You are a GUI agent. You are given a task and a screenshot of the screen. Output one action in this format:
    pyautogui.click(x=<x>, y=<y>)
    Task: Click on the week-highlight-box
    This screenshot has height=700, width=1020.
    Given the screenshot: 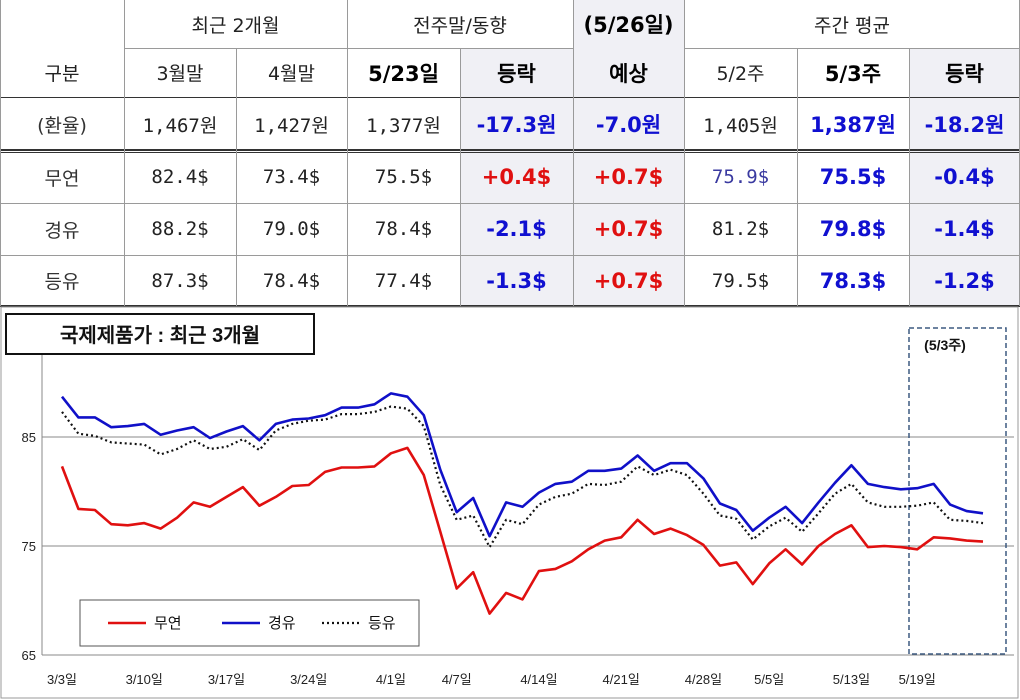 What is the action you would take?
    pyautogui.click(x=957, y=491)
    